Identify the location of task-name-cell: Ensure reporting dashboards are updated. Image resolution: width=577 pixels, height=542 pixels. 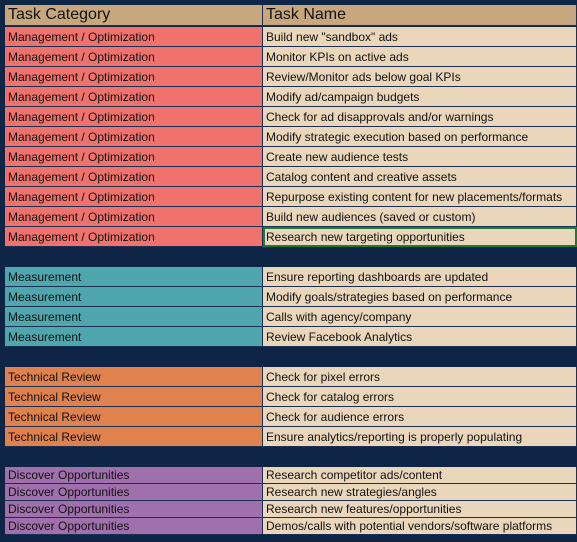
(420, 277).